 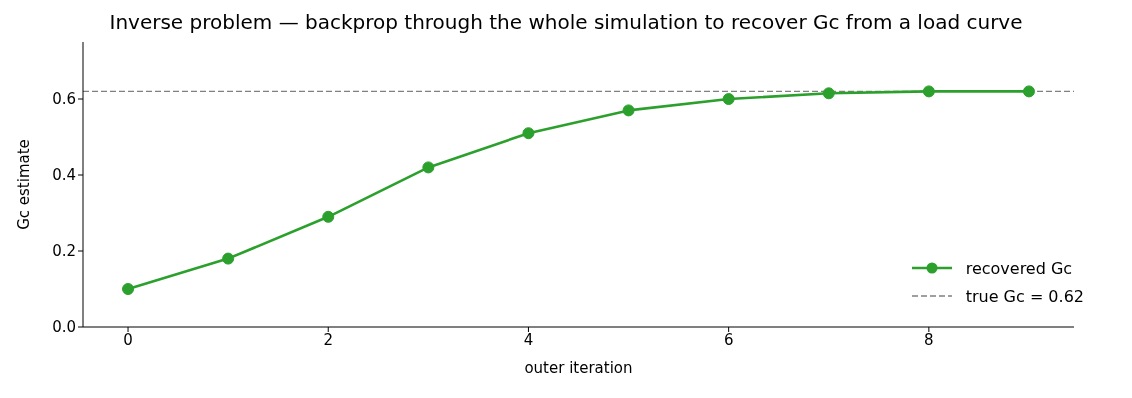 I want to click on legend-label: recovered Gc, so click(x=1019, y=268).